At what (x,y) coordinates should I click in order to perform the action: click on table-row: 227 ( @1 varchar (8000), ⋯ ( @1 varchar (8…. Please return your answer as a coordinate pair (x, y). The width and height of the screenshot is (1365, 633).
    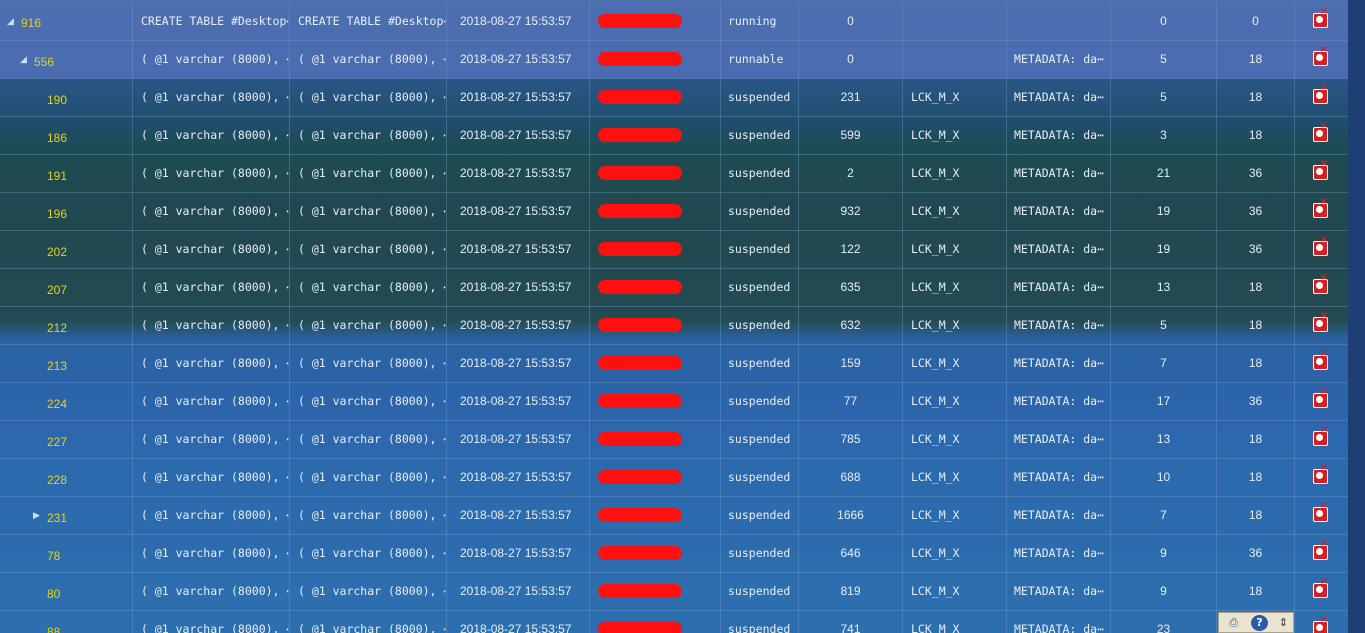
    Looking at the image, I should click on (674, 439).